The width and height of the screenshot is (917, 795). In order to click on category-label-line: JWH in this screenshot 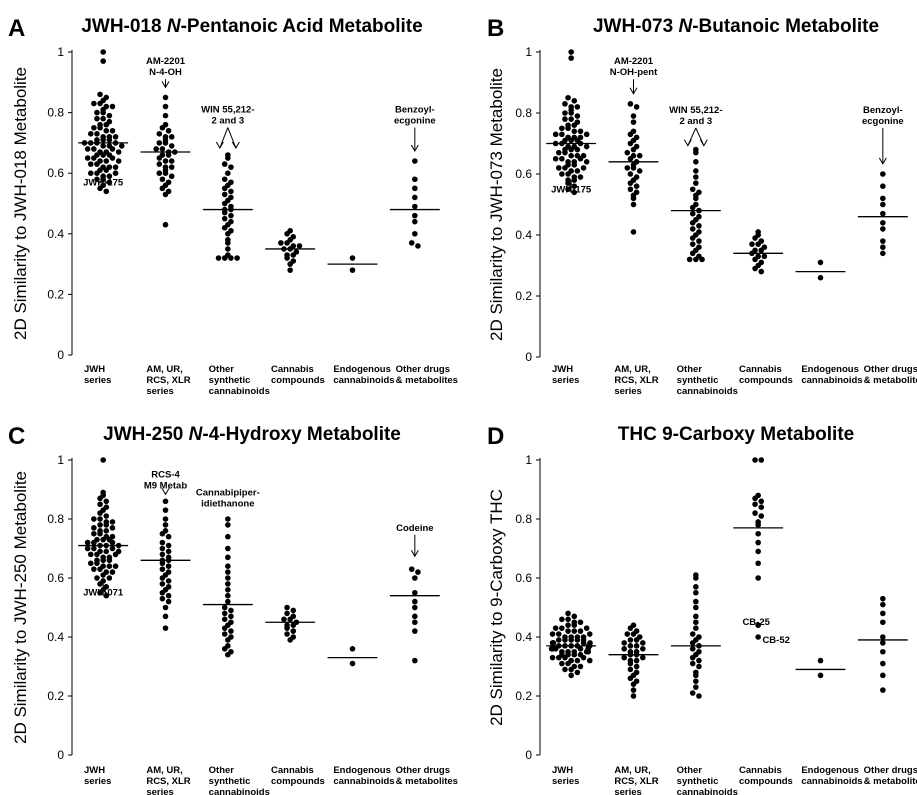, I will do `click(94, 369)`.